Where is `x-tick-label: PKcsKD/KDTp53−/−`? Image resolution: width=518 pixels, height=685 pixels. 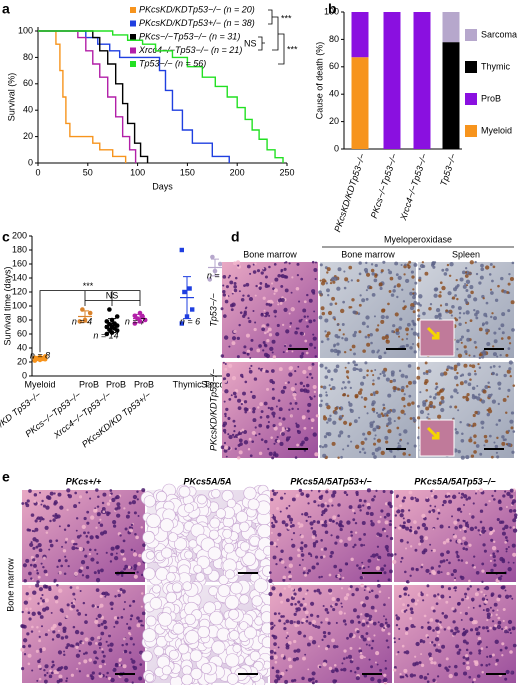 x-tick-label: PKcsKD/KDTp53−/− is located at coordinates (349, 192).